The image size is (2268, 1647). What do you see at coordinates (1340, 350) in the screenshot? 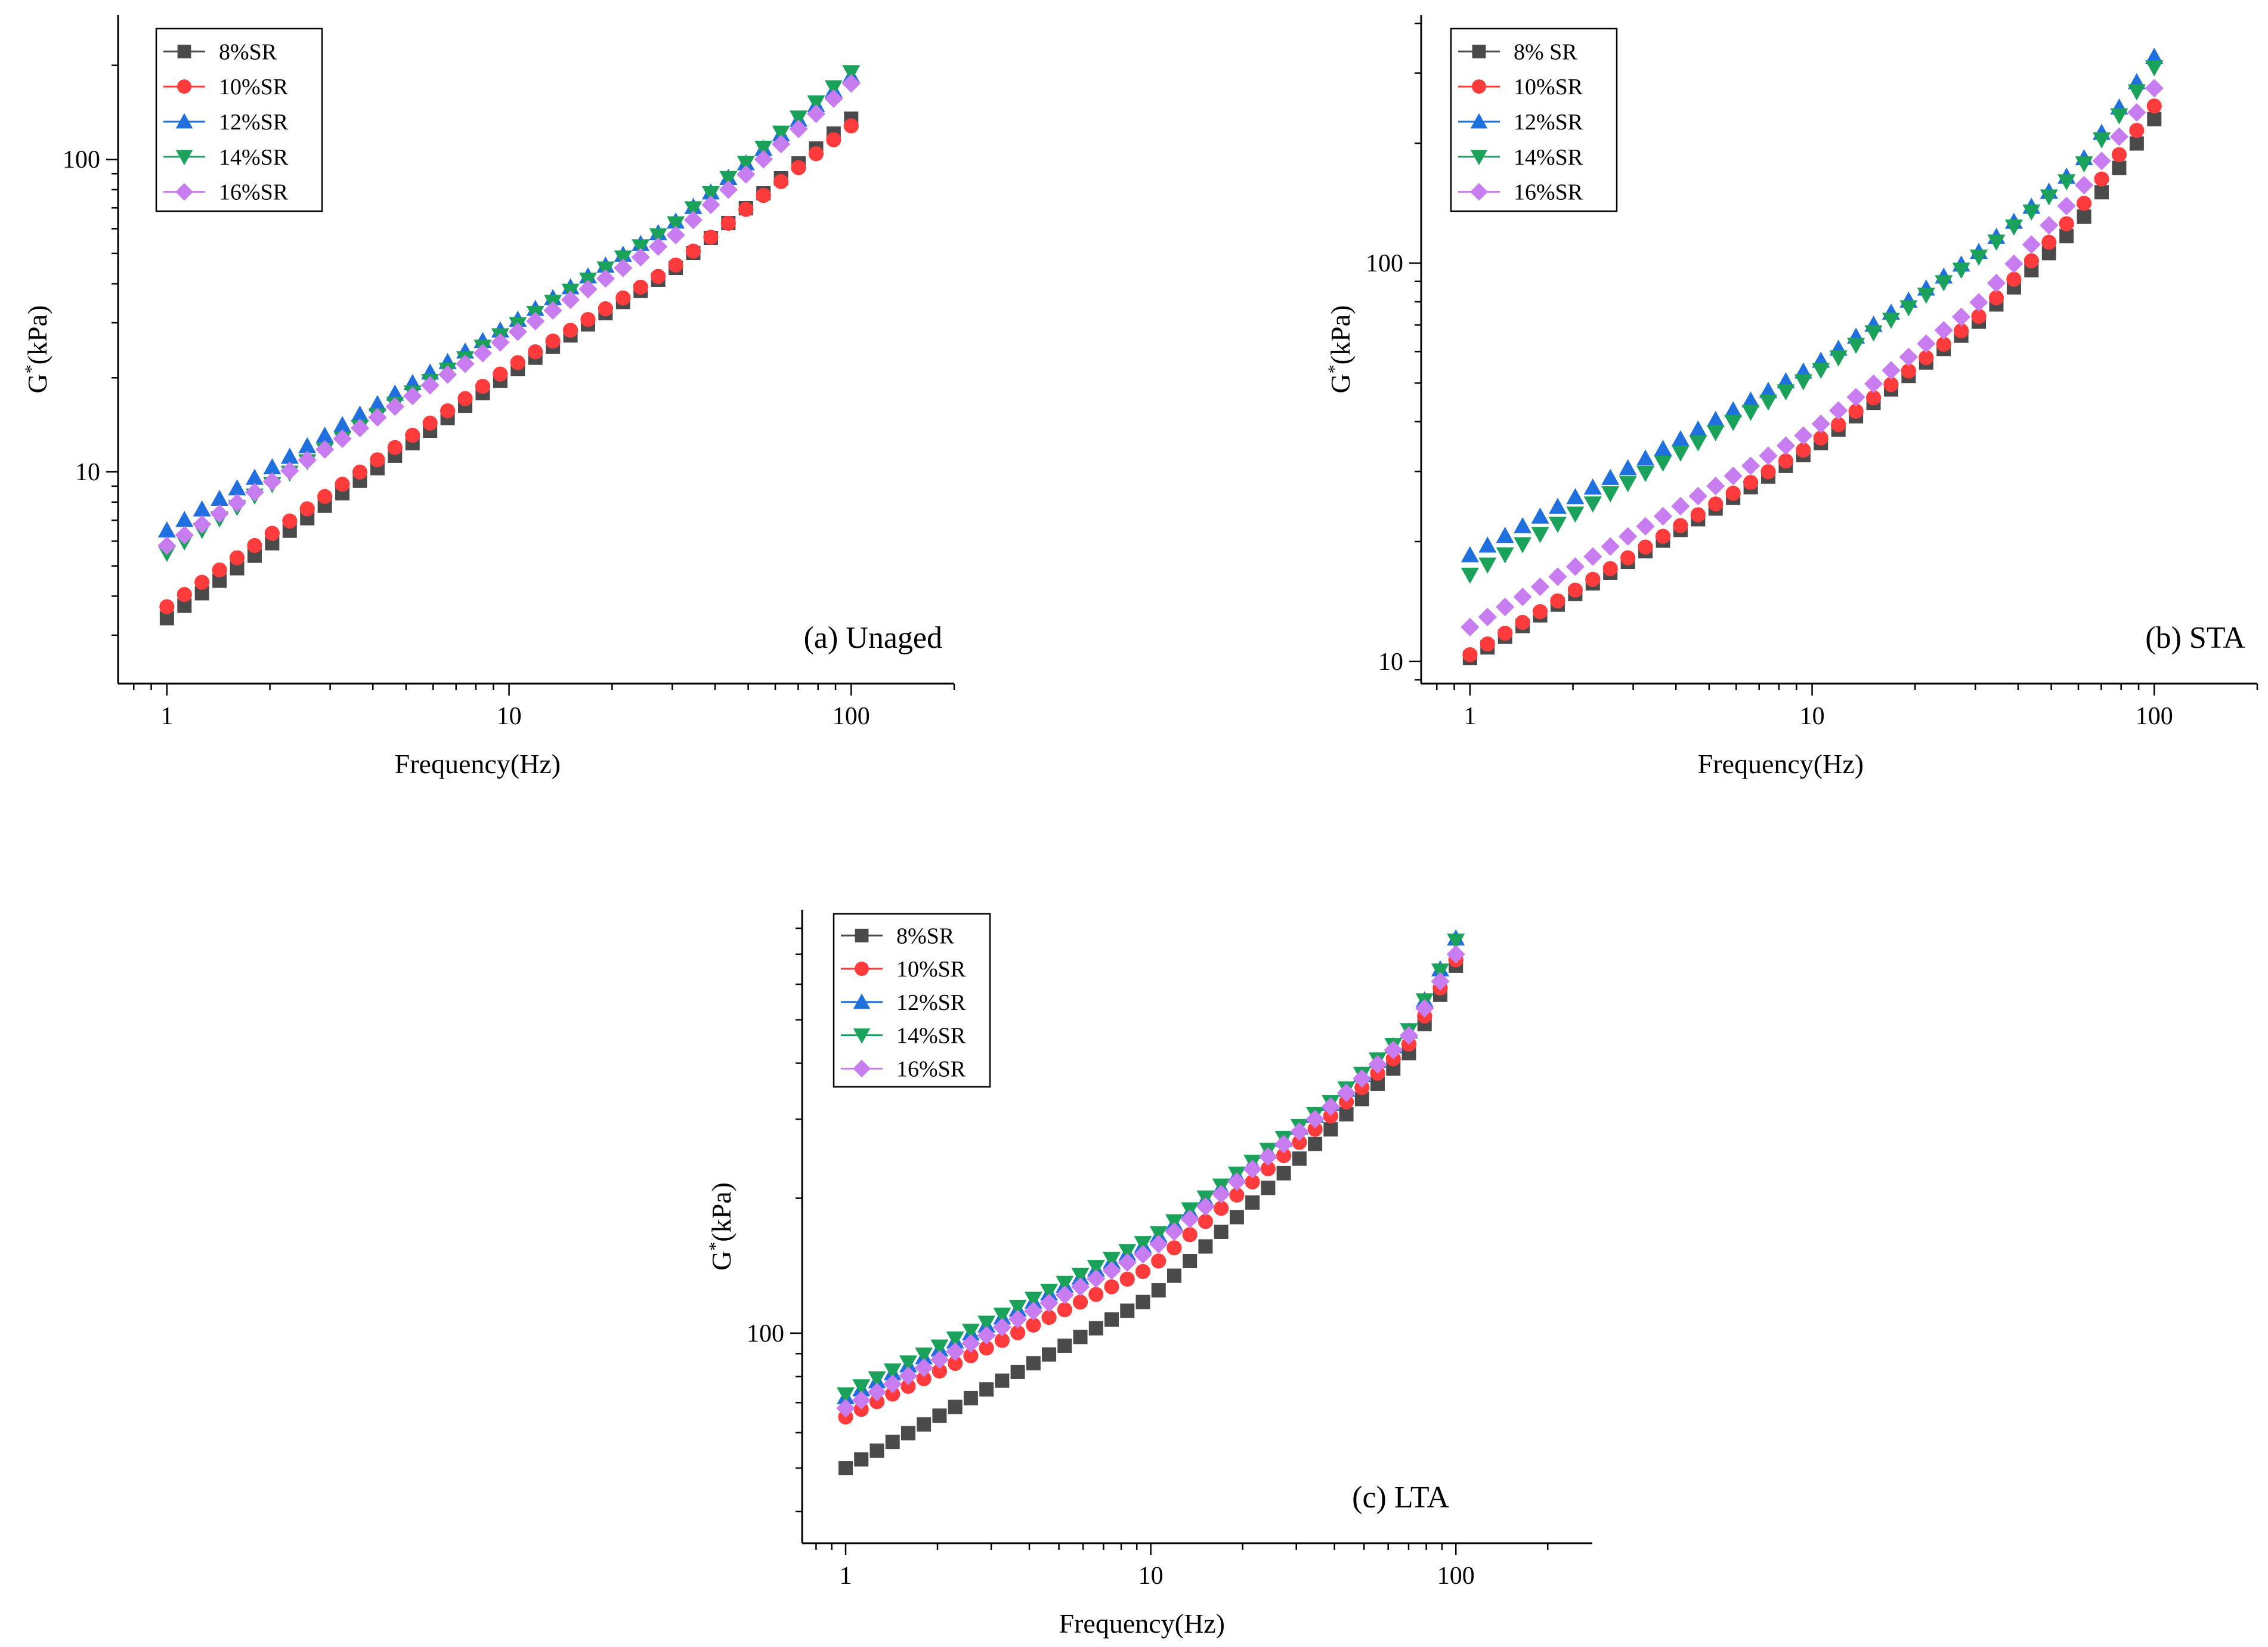
I see `y-axis-title: G*(kPa)` at bounding box center [1340, 350].